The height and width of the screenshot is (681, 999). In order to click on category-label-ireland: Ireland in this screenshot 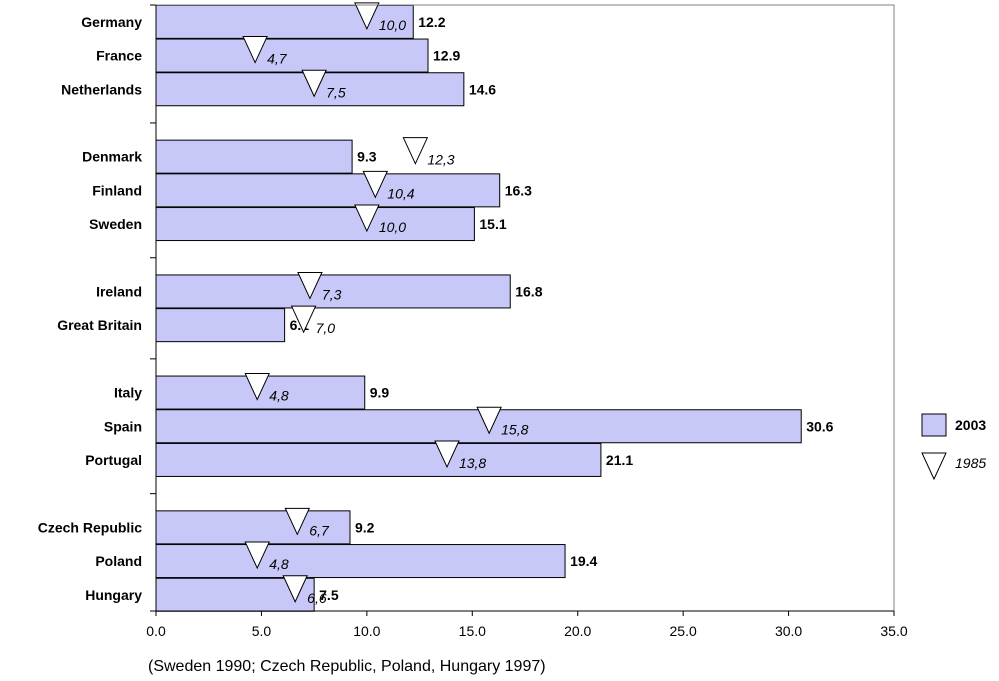, I will do `click(119, 291)`.